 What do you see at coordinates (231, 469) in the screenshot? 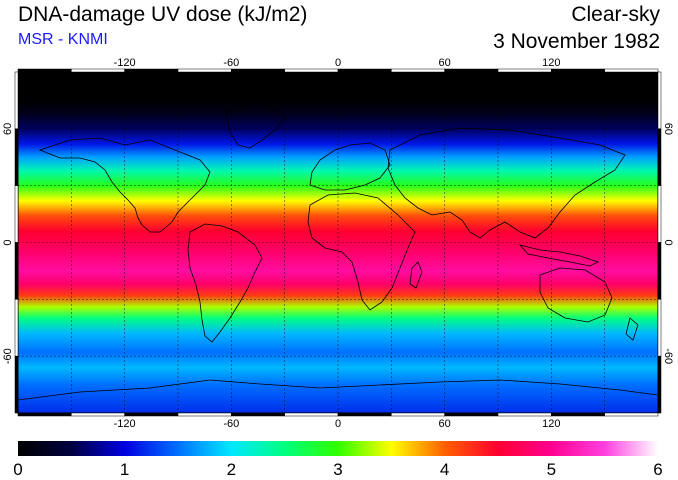
I see `colorbar-tick-label: 2` at bounding box center [231, 469].